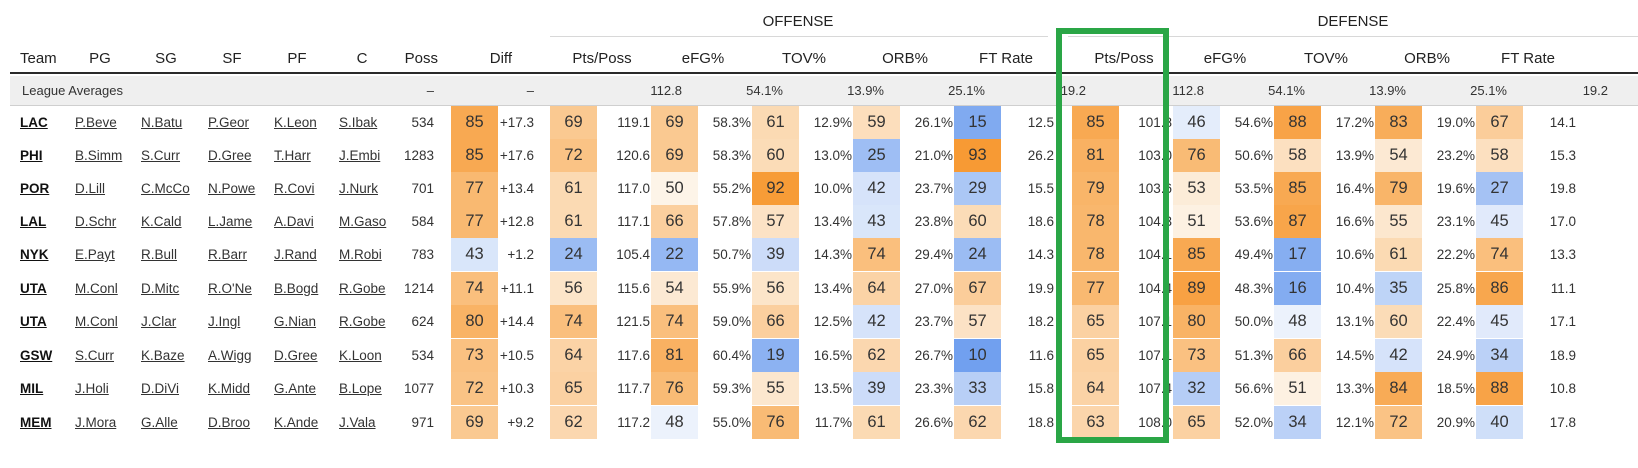  What do you see at coordinates (296, 288) in the screenshot?
I see `player-link: B.Bogd` at bounding box center [296, 288].